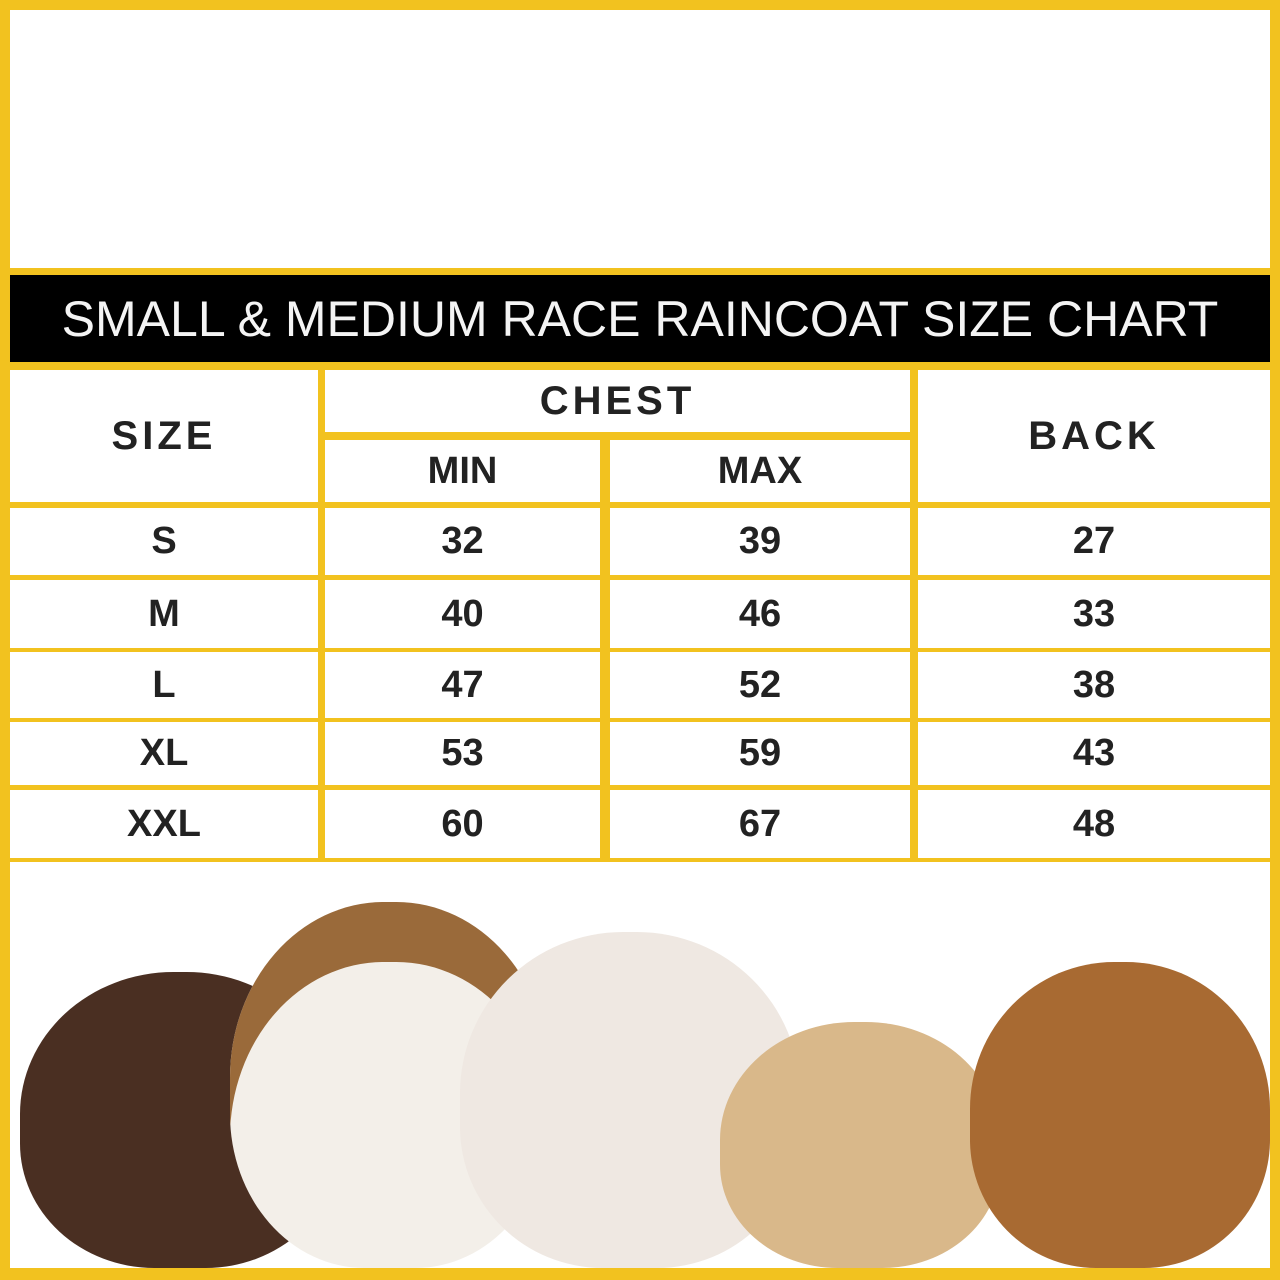 This screenshot has height=1280, width=1280. I want to click on cell-min: 60, so click(462, 824).